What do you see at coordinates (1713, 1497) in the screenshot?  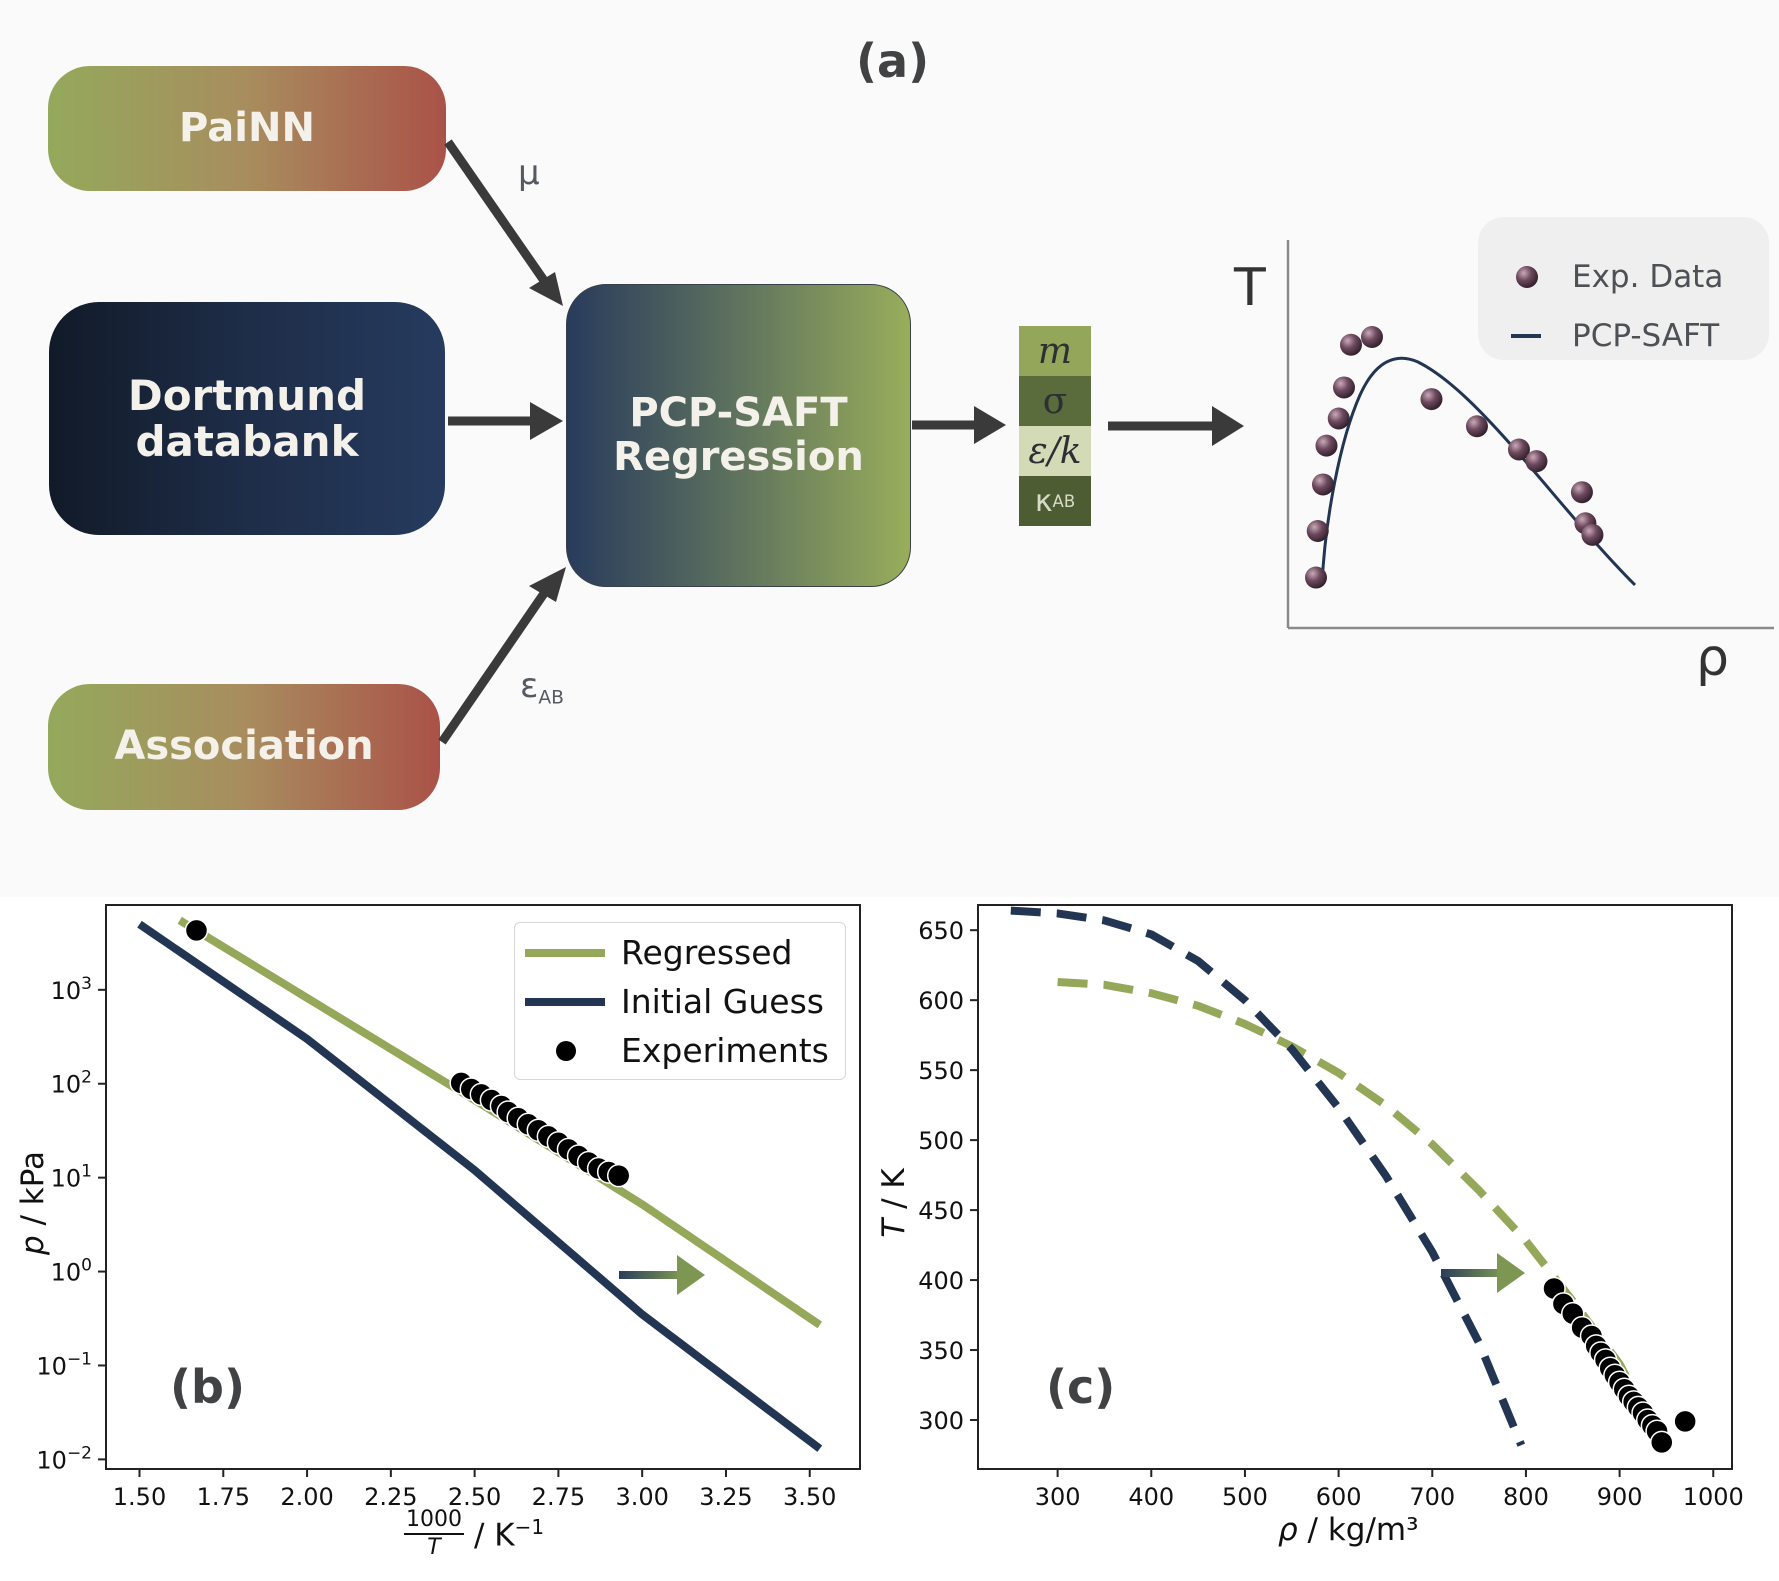 I see `x-tick-label: 1000` at bounding box center [1713, 1497].